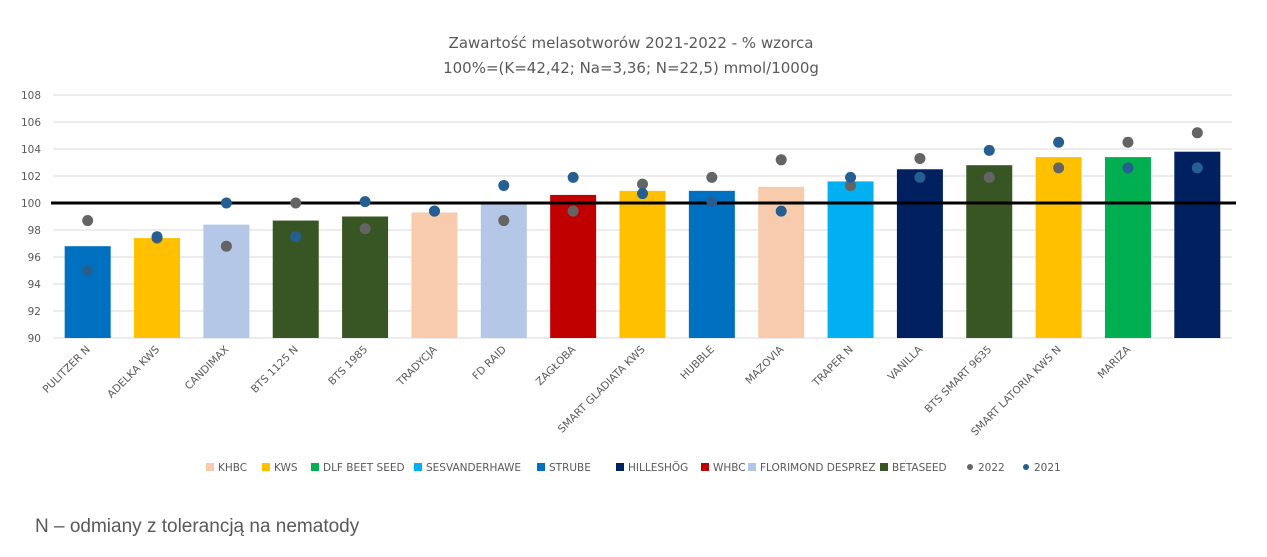  Describe the element at coordinates (556, 365) in the screenshot. I see `x-tick-label: ZAGŁOBA` at that location.